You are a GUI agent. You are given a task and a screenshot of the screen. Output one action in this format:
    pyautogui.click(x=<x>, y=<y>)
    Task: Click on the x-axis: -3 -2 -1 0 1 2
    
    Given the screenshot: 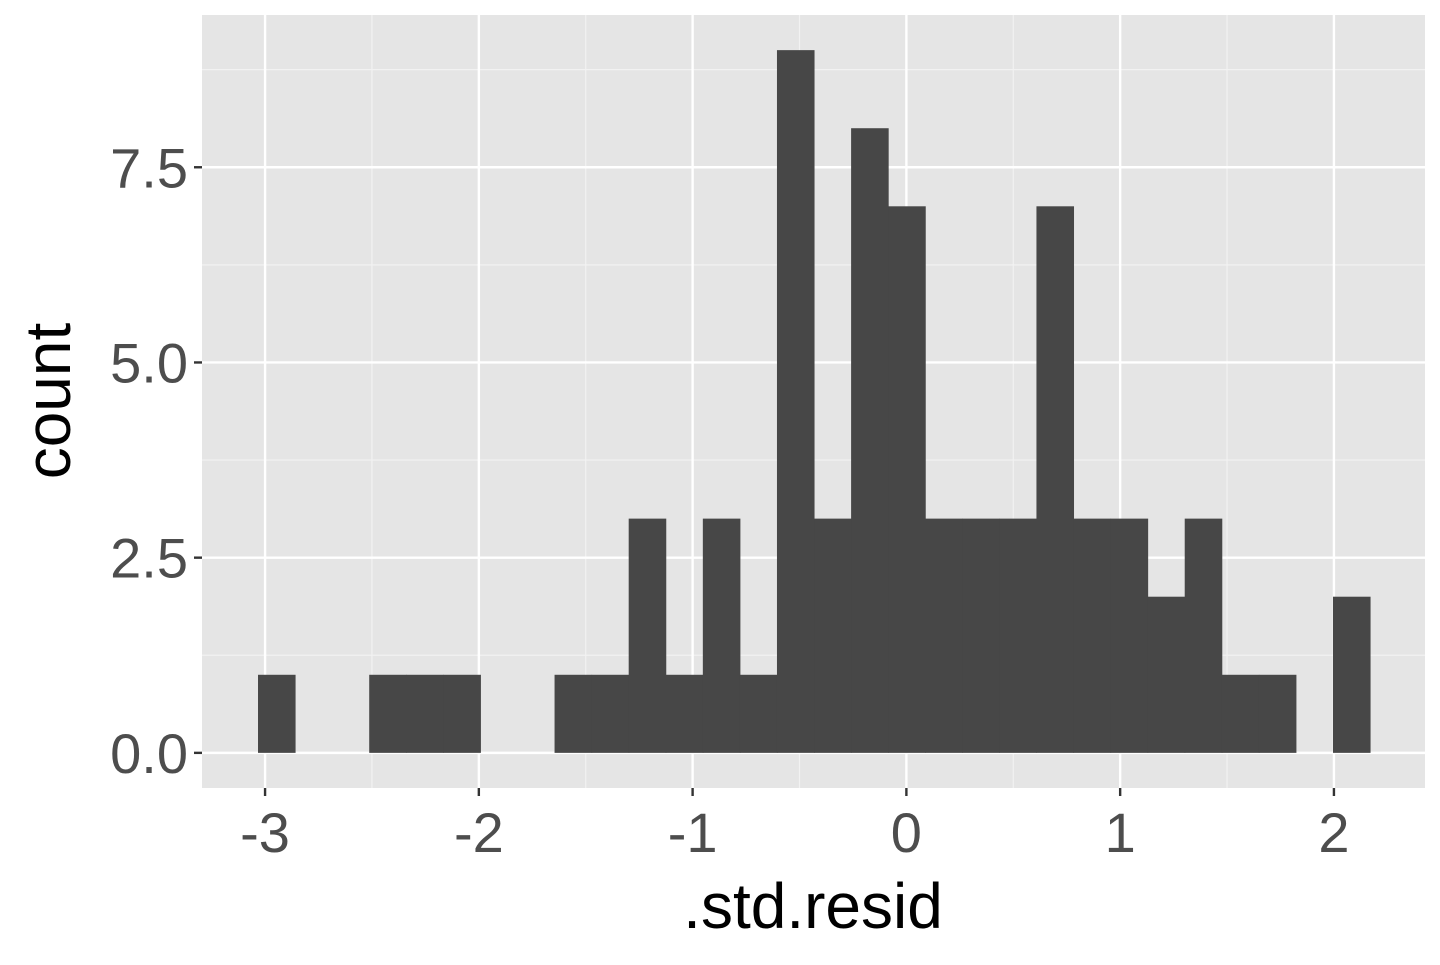 What is the action you would take?
    pyautogui.click(x=795, y=826)
    